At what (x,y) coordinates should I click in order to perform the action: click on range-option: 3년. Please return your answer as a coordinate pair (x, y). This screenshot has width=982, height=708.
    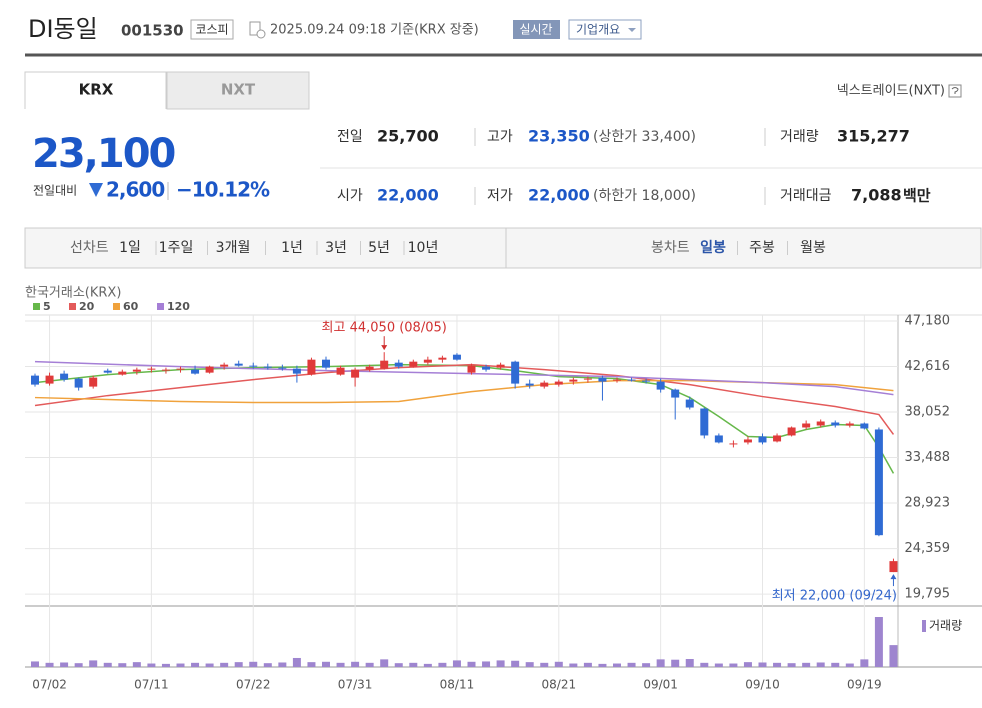
    Looking at the image, I should click on (336, 248).